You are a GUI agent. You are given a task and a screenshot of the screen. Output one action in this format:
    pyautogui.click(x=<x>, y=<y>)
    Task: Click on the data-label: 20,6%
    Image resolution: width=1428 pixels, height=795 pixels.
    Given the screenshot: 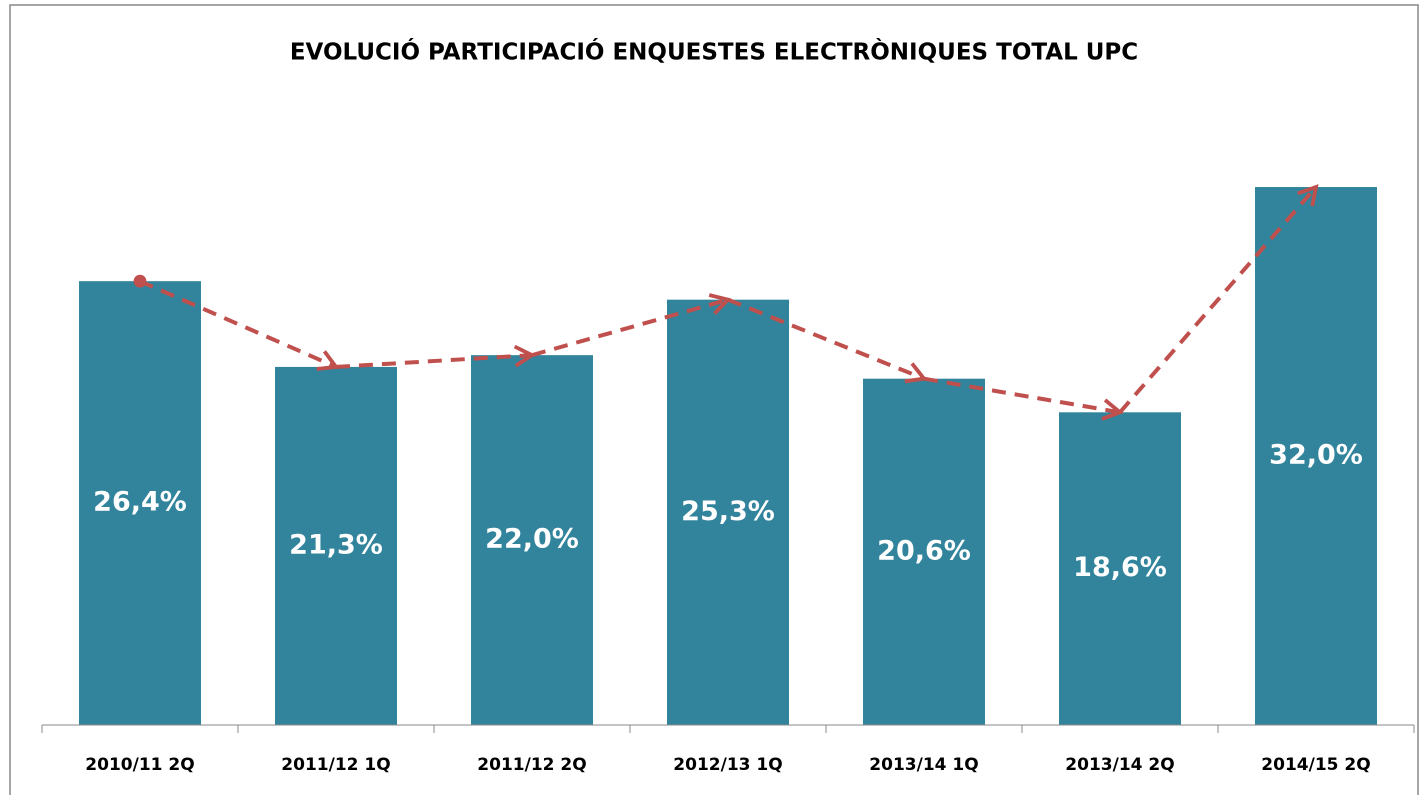 What is the action you would take?
    pyautogui.click(x=924, y=550)
    